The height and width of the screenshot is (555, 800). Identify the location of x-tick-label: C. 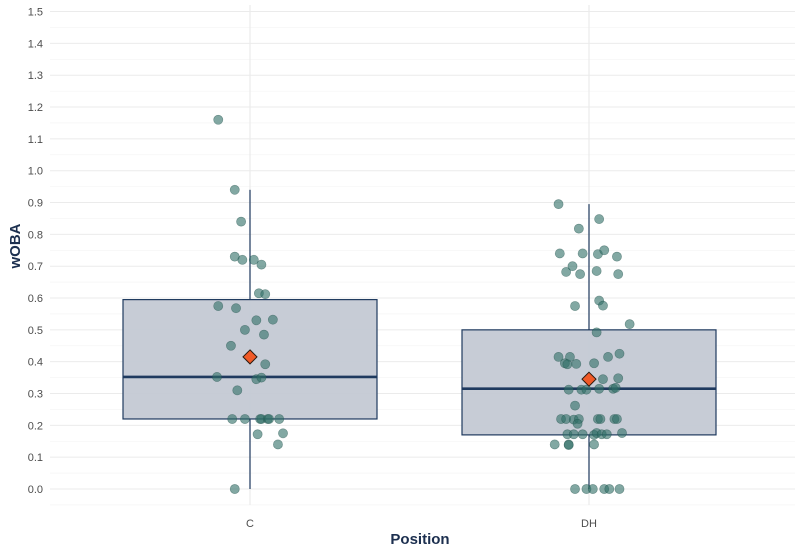
(250, 524).